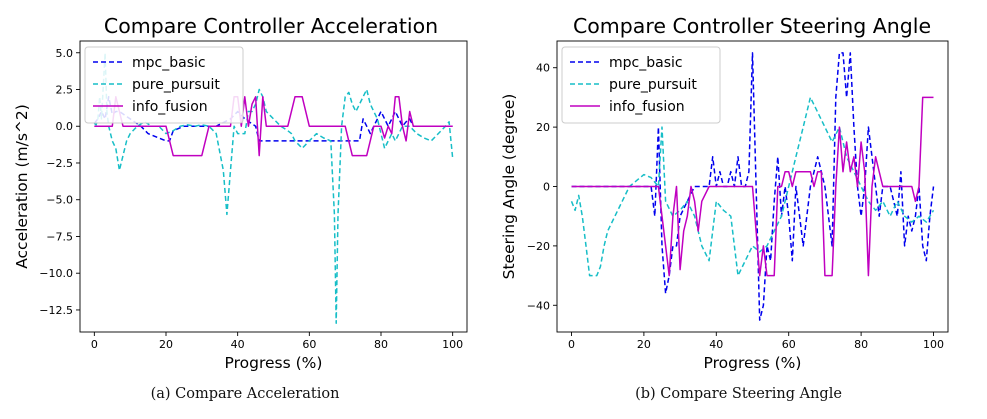 The height and width of the screenshot is (419, 987). Describe the element at coordinates (56, 273) in the screenshot. I see `y-tick-label: −10.0` at that location.